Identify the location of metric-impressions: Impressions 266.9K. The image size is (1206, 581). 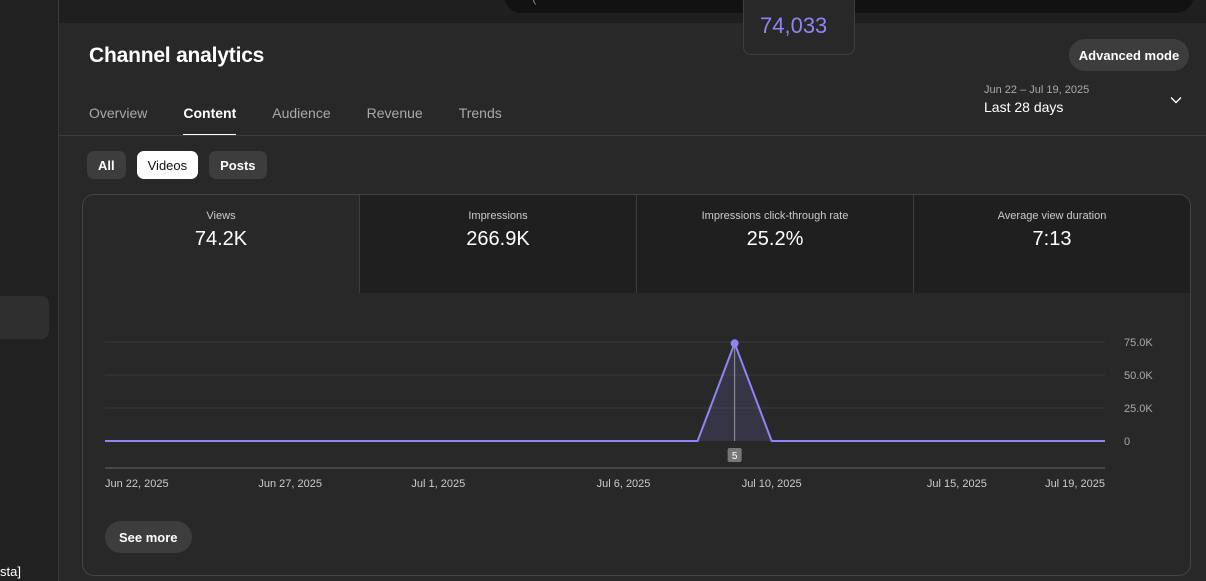
(497, 244).